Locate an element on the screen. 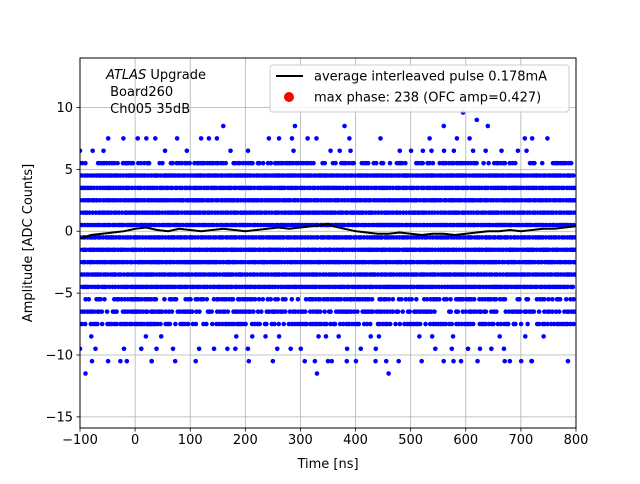 Image resolution: width=640 pixels, height=484 pixels. legend-frame is located at coordinates (419, 88).